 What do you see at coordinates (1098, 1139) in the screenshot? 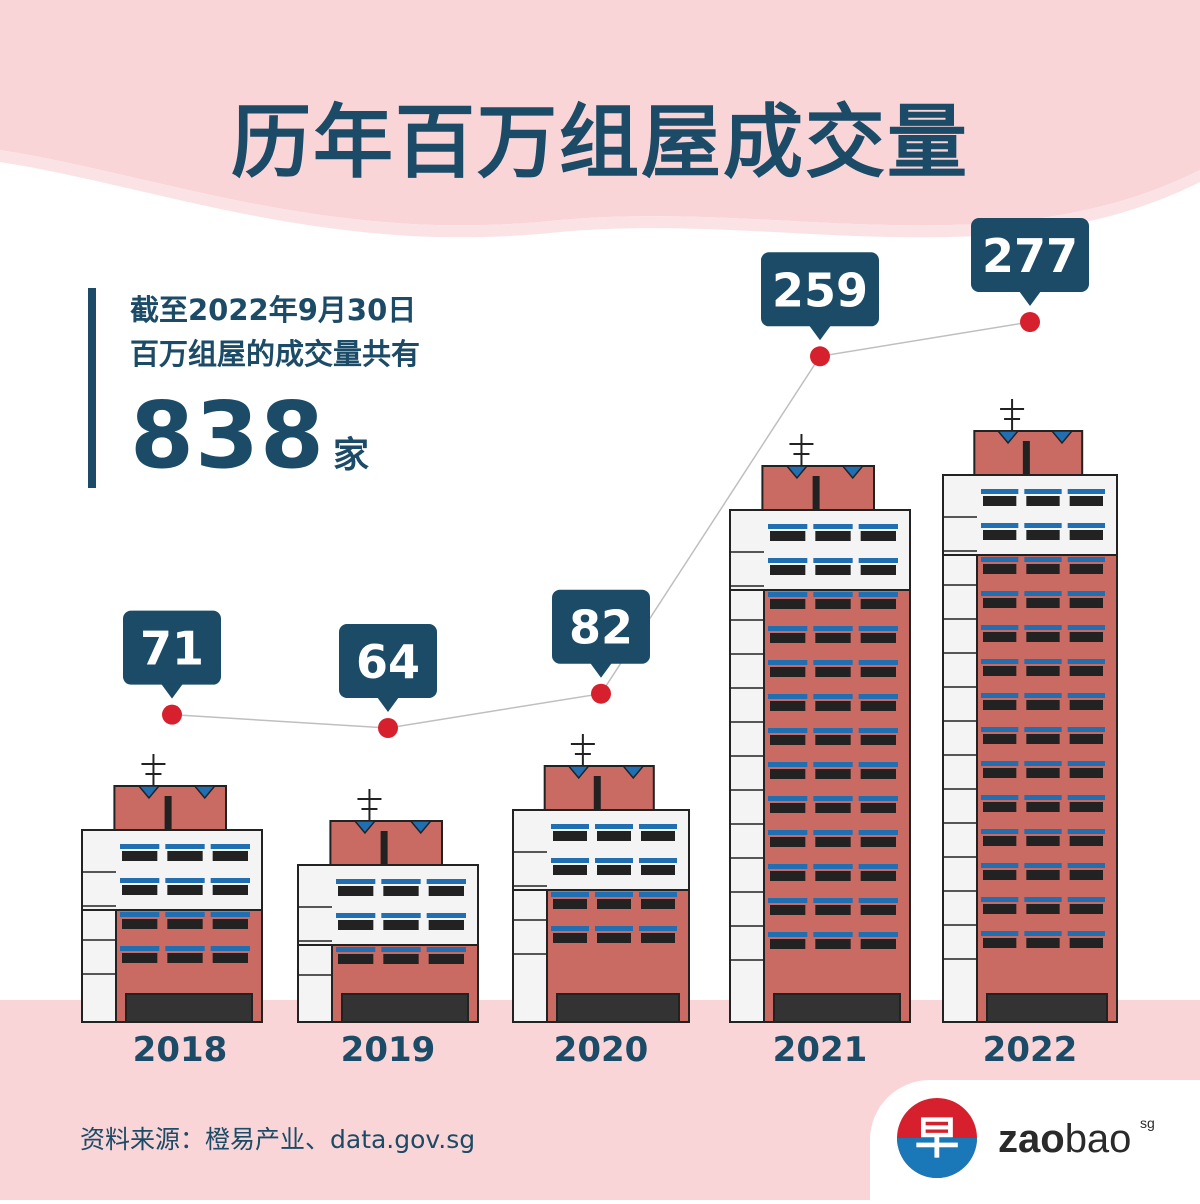
I see `logo-word-bao: bao` at bounding box center [1098, 1139].